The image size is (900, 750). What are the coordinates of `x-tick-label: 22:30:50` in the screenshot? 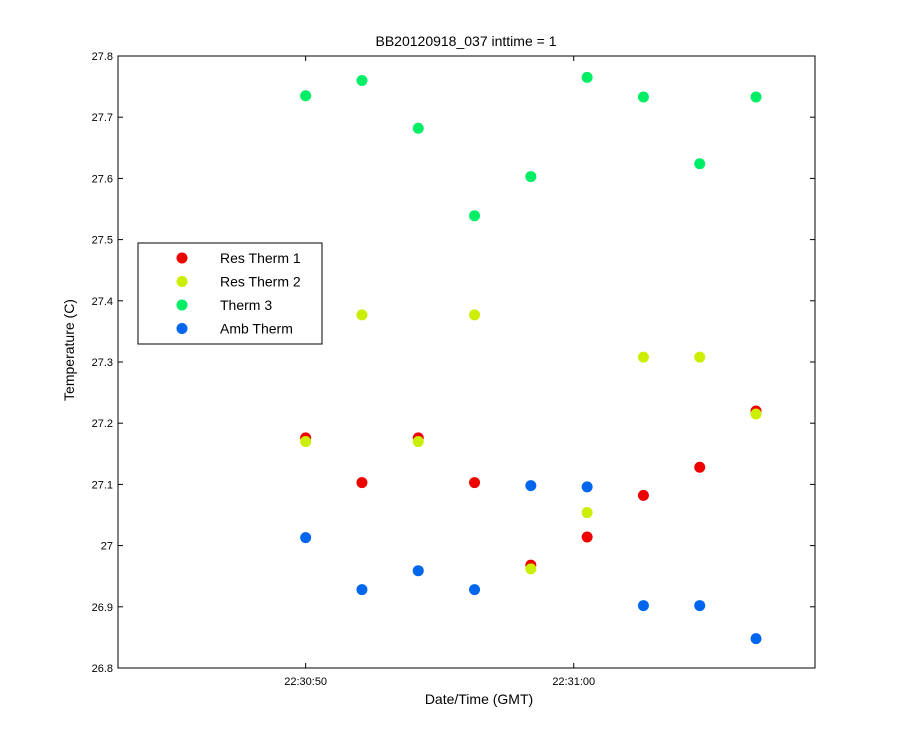 It's located at (305, 682).